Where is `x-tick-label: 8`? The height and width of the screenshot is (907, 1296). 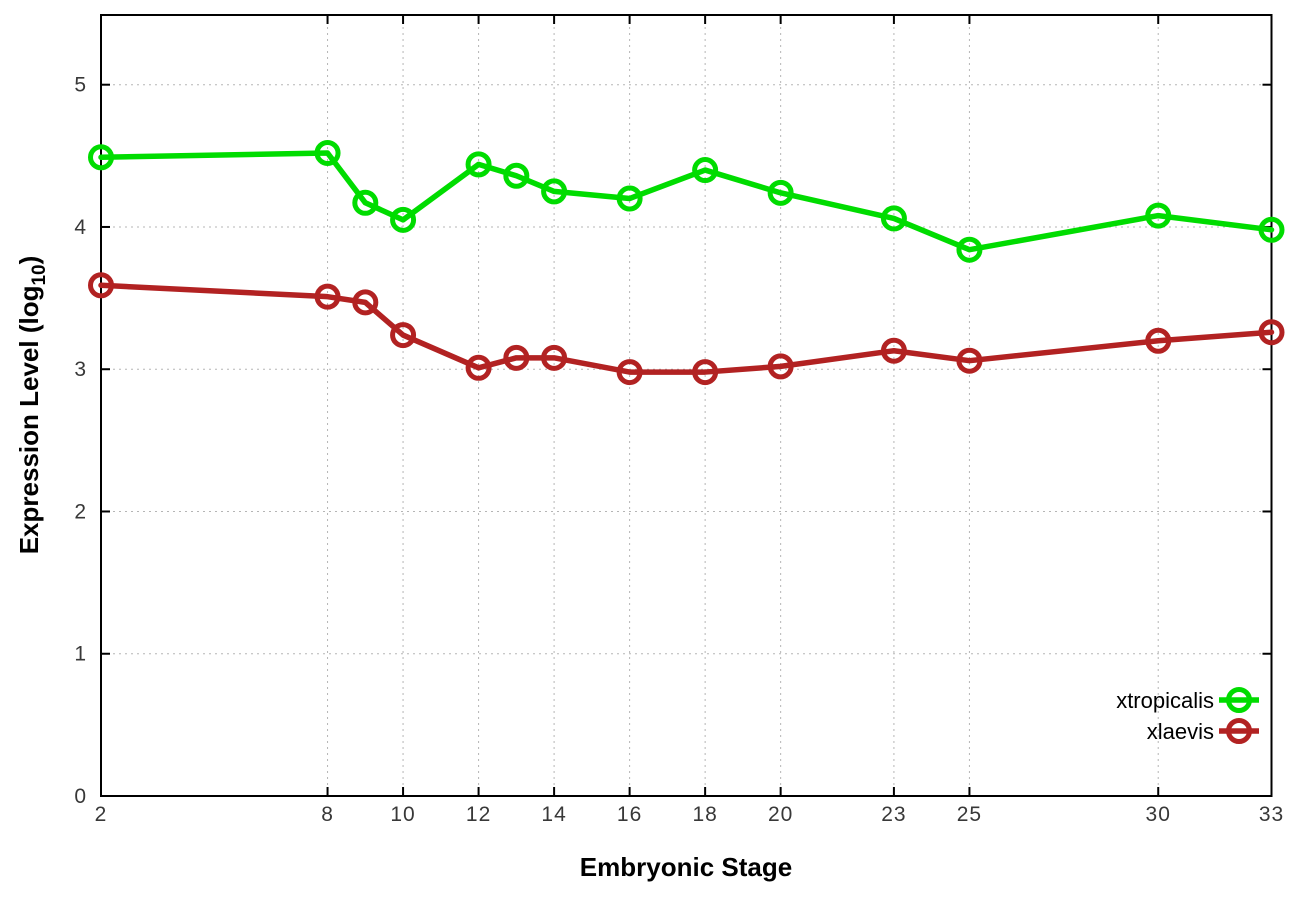
x-tick-label: 8 is located at coordinates (327, 814).